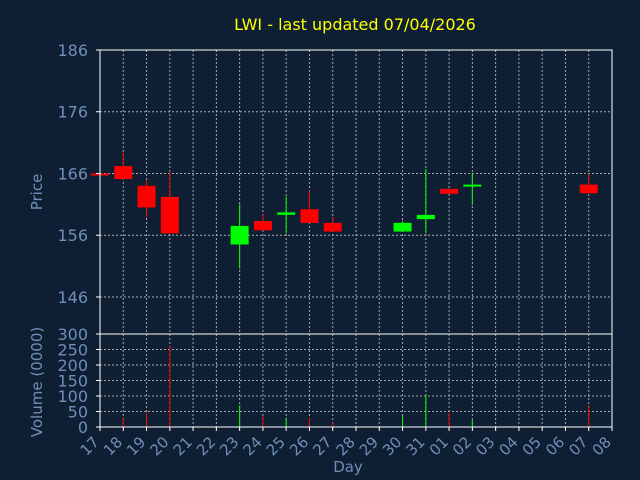 The width and height of the screenshot is (640, 480). Describe the element at coordinates (72, 365) in the screenshot. I see `volume-tick-label: 200` at that location.